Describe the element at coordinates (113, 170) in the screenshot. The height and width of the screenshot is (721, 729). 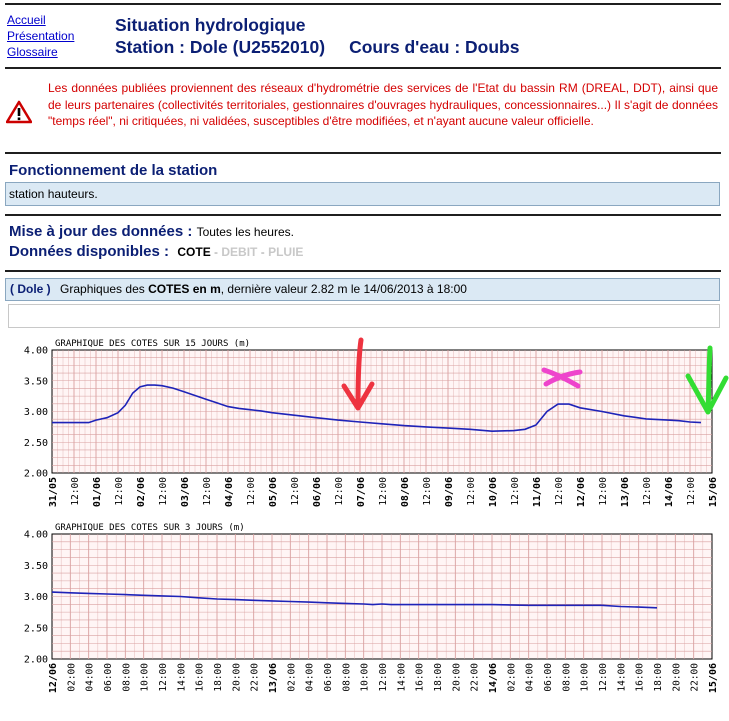
I see `fonctionnement-heading: Fonctionnement de la station` at that location.